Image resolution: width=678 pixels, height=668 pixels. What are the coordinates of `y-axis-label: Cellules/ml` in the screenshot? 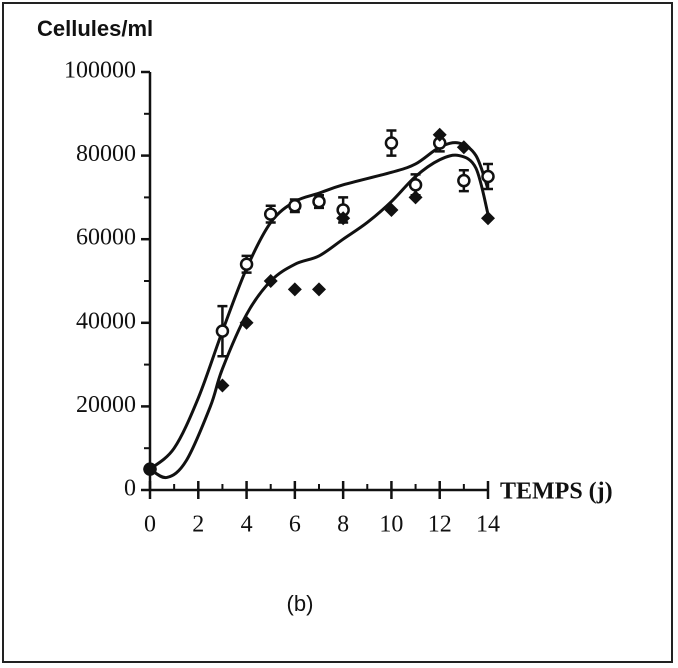 It's located at (95, 28).